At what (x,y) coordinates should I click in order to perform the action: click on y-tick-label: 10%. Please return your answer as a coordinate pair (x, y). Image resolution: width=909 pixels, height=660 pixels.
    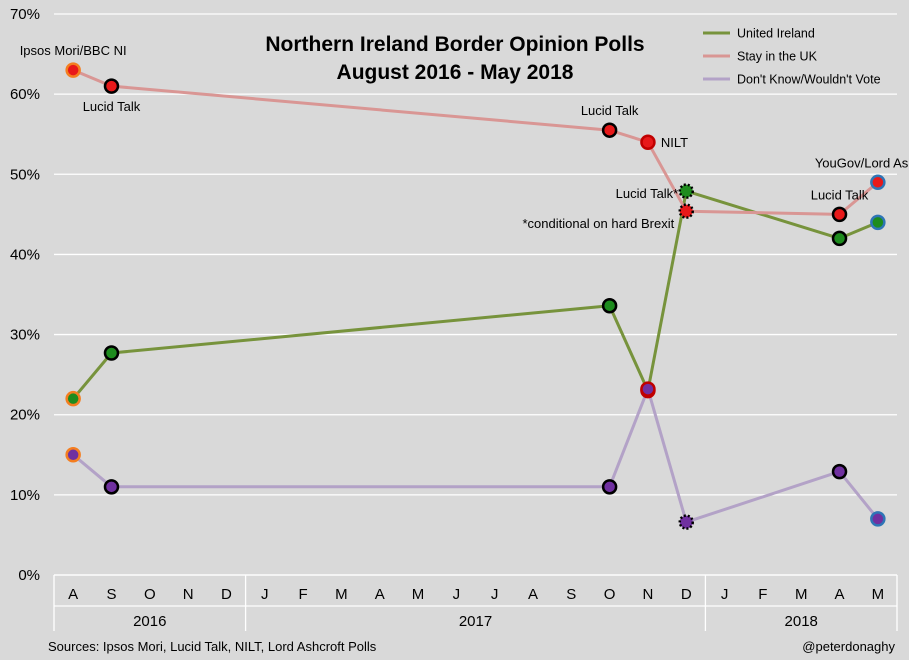
    Looking at the image, I should click on (25, 495).